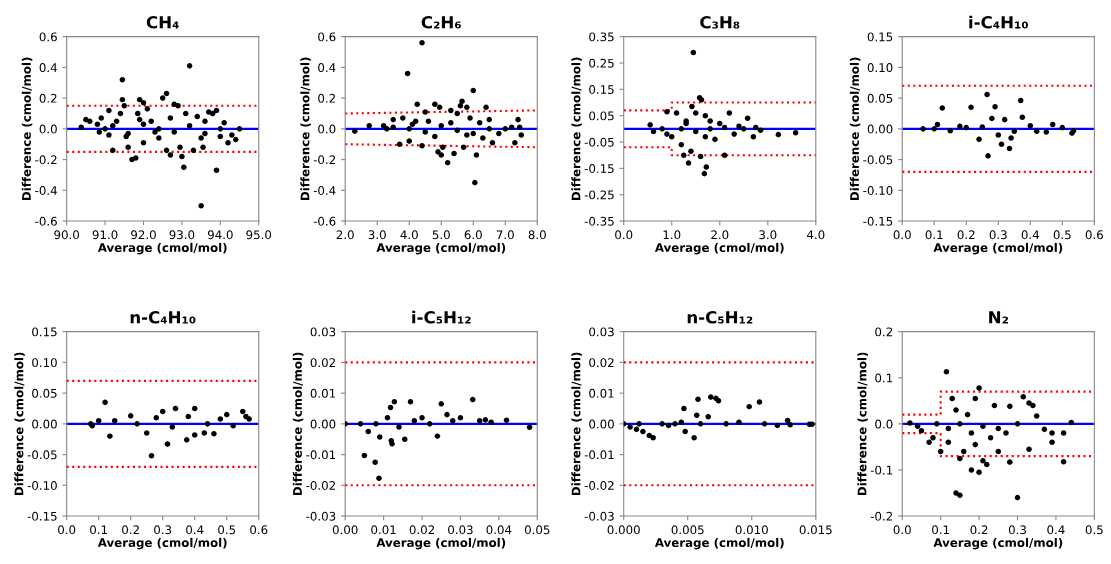 The image size is (1111, 564). I want to click on chart-title: i-C₄H₁₀, so click(998, 22).